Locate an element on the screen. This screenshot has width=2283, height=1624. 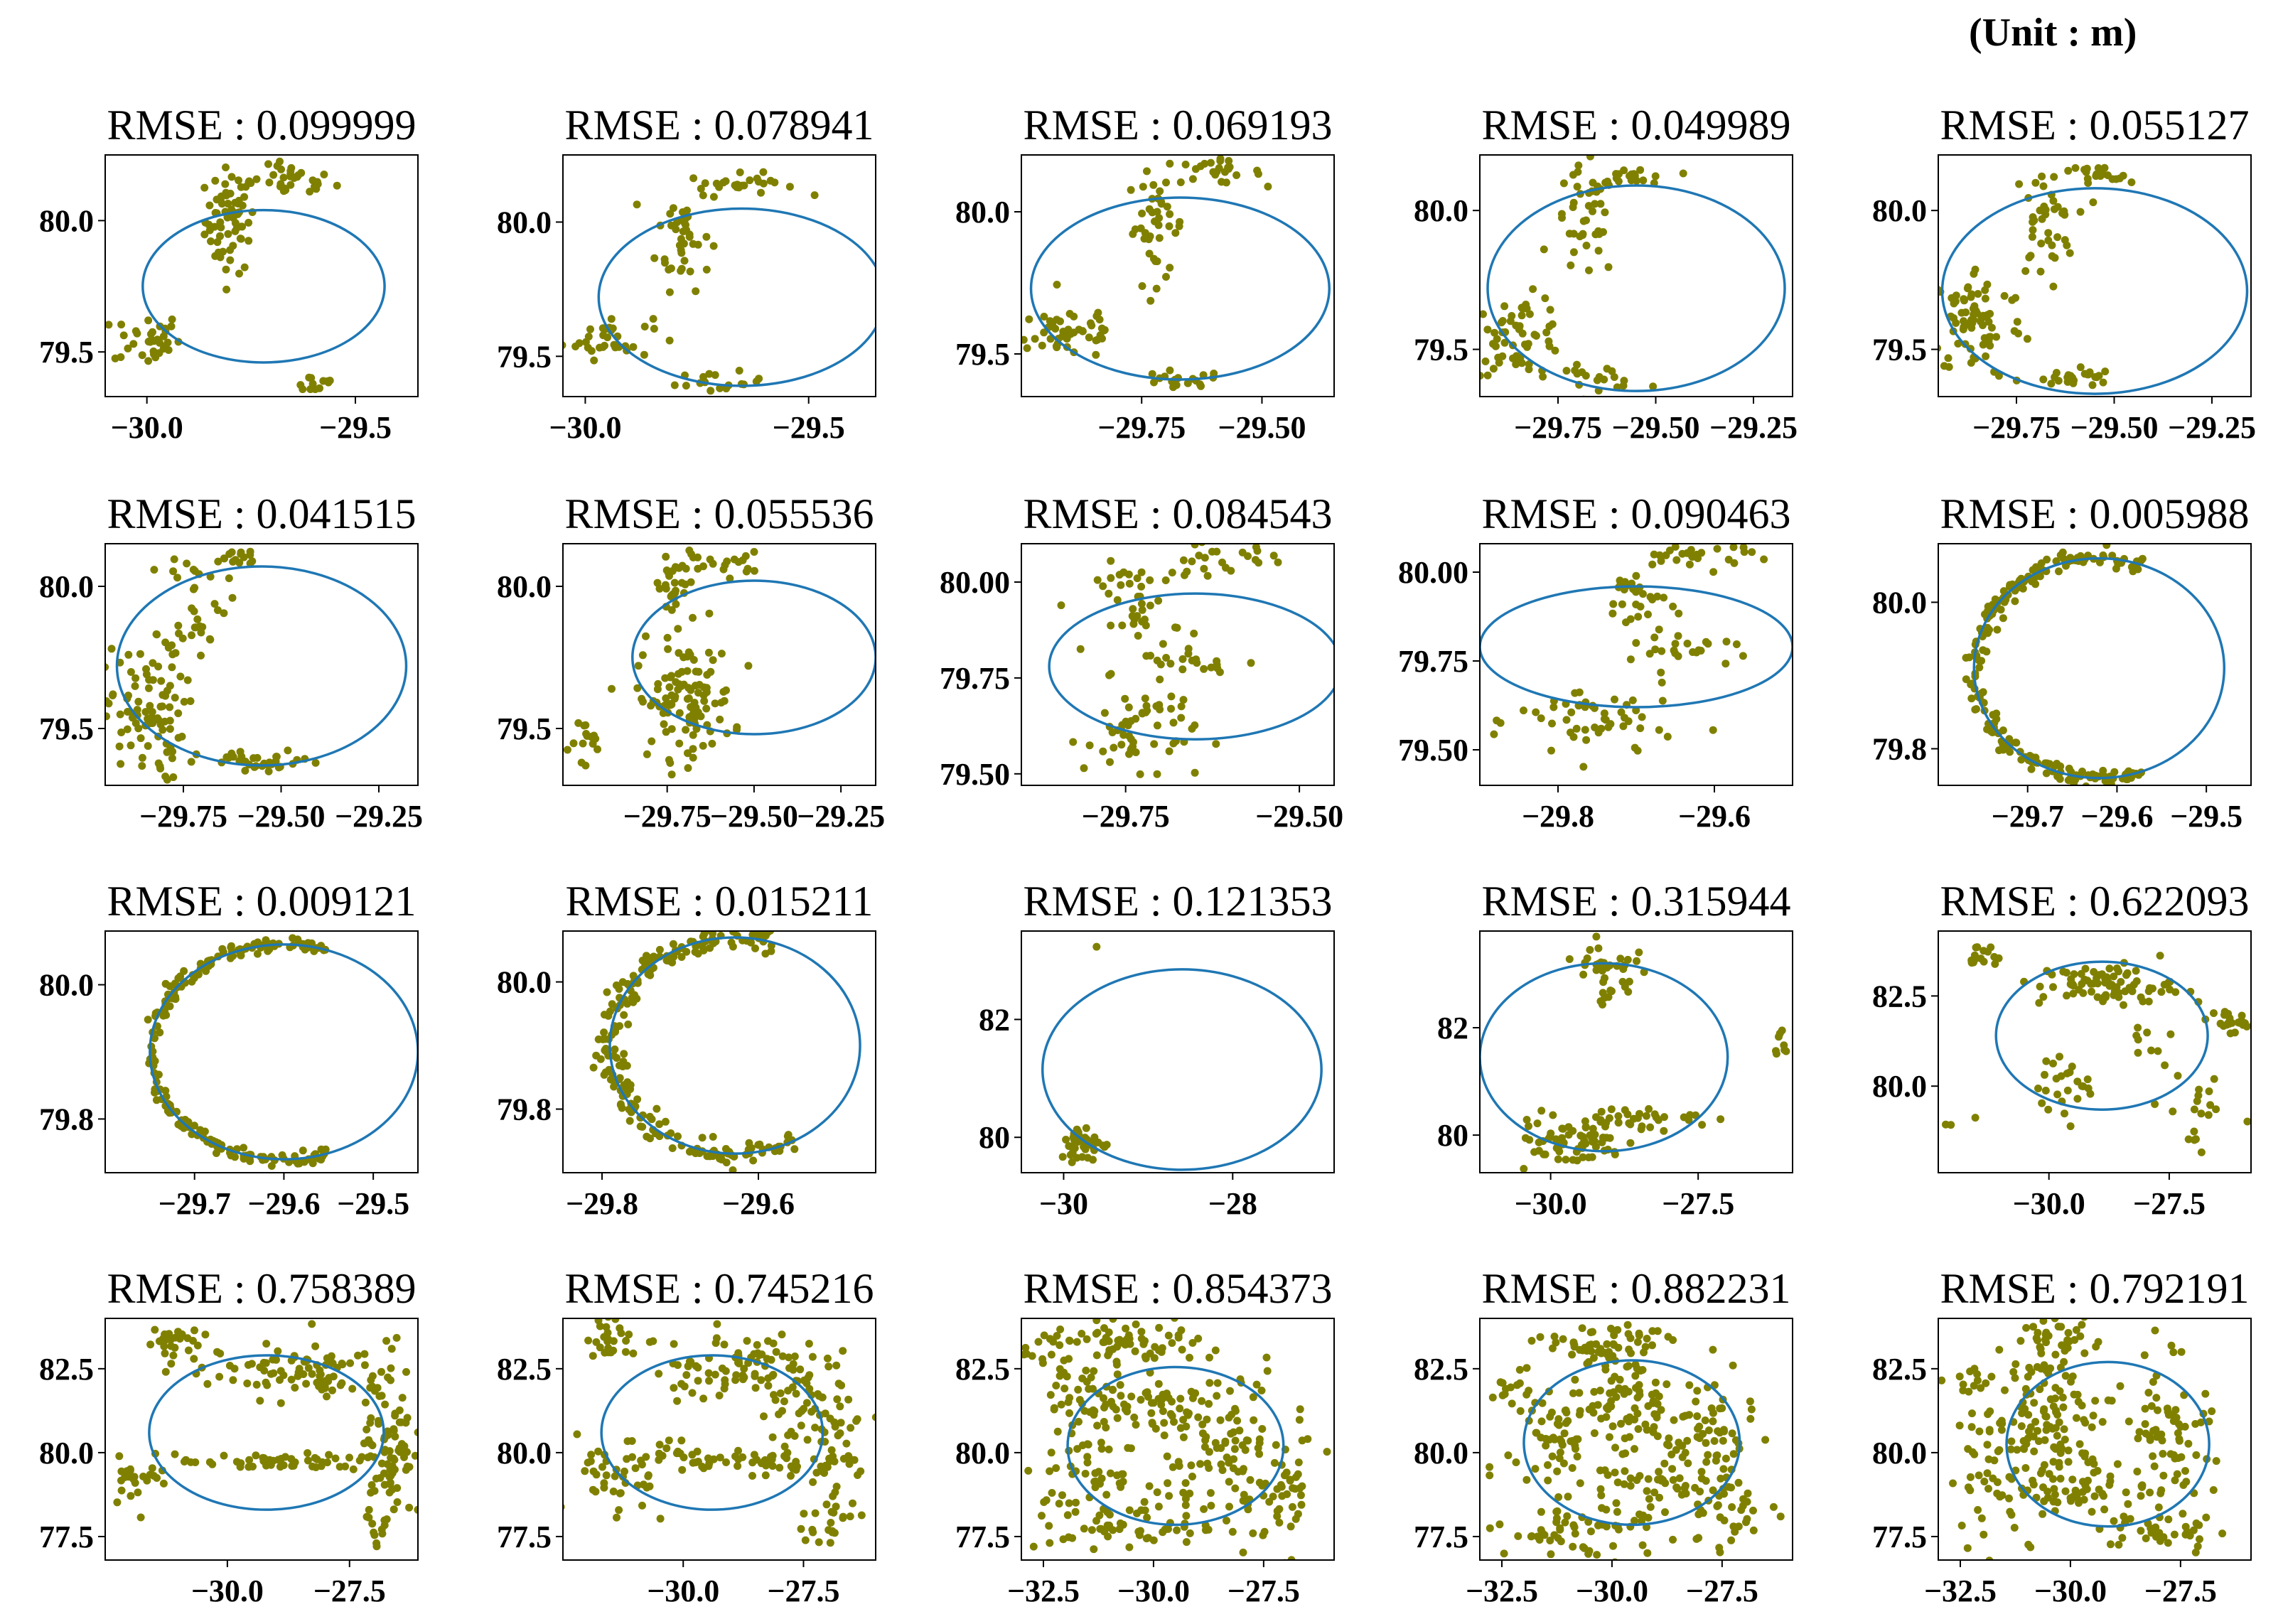
y-tick-label: 79.8 is located at coordinates (66, 1119).